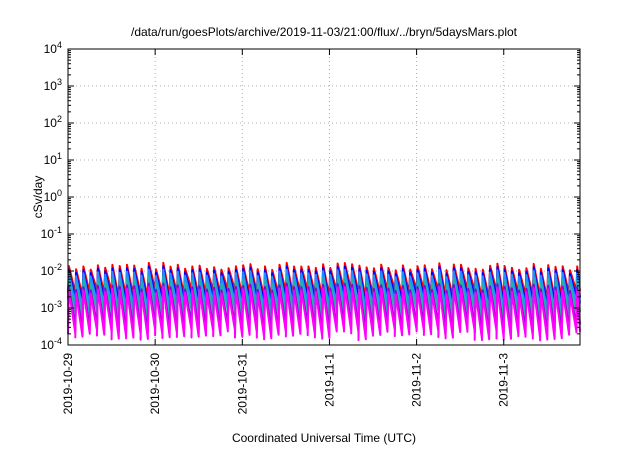  I want to click on y-tick-label: 10³, so click(53, 85).